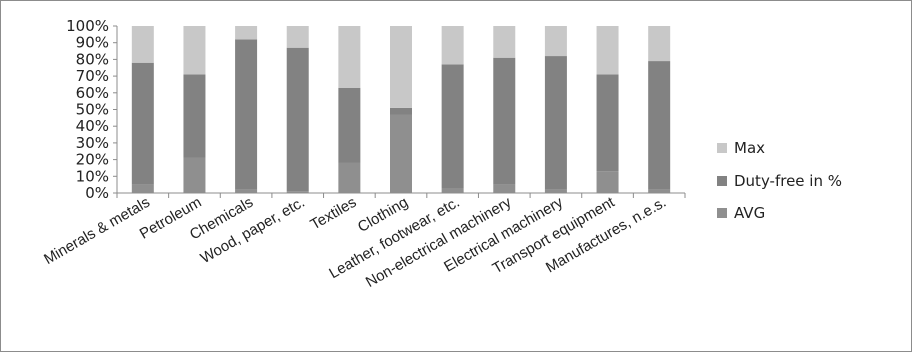 This screenshot has height=352, width=912. What do you see at coordinates (92, 93) in the screenshot?
I see `y-tick-label: 60%` at bounding box center [92, 93].